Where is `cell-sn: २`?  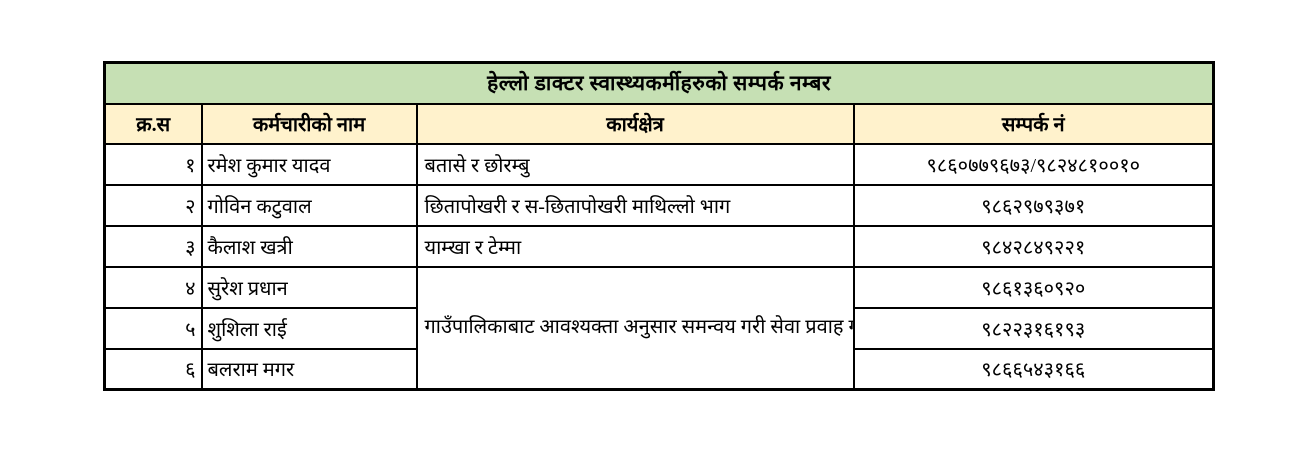
cell-sn: २ is located at coordinates (153, 205).